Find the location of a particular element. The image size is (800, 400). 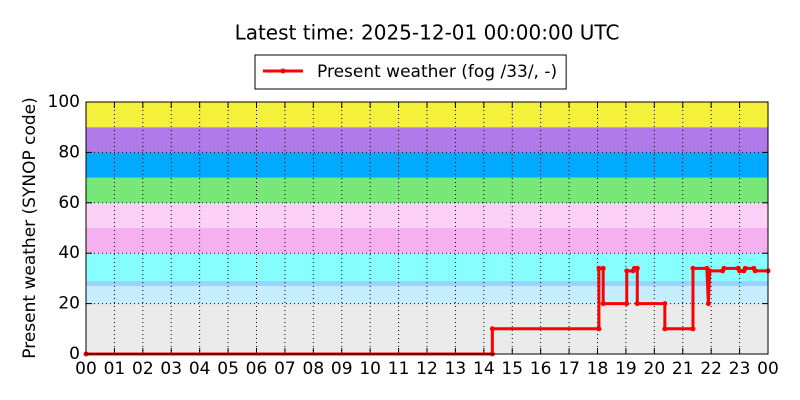

x-tick-label: 02 is located at coordinates (143, 369).